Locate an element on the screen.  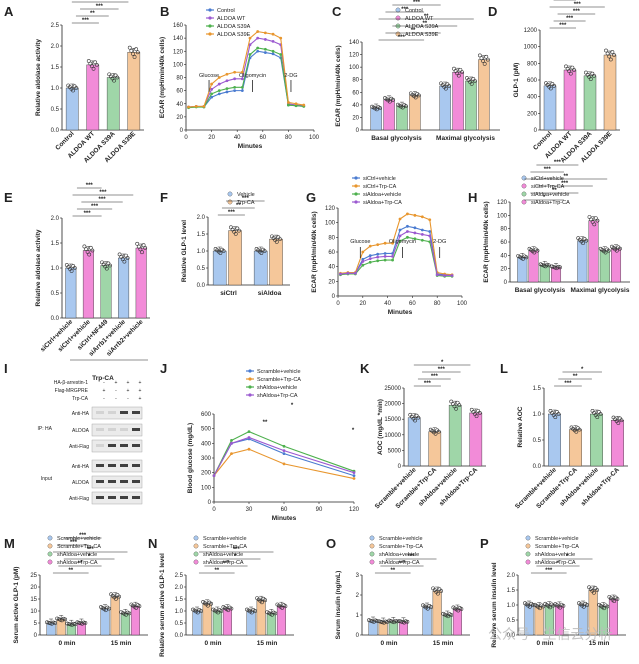
panel-o-legend-swatch is located at coordinates (372, 554).